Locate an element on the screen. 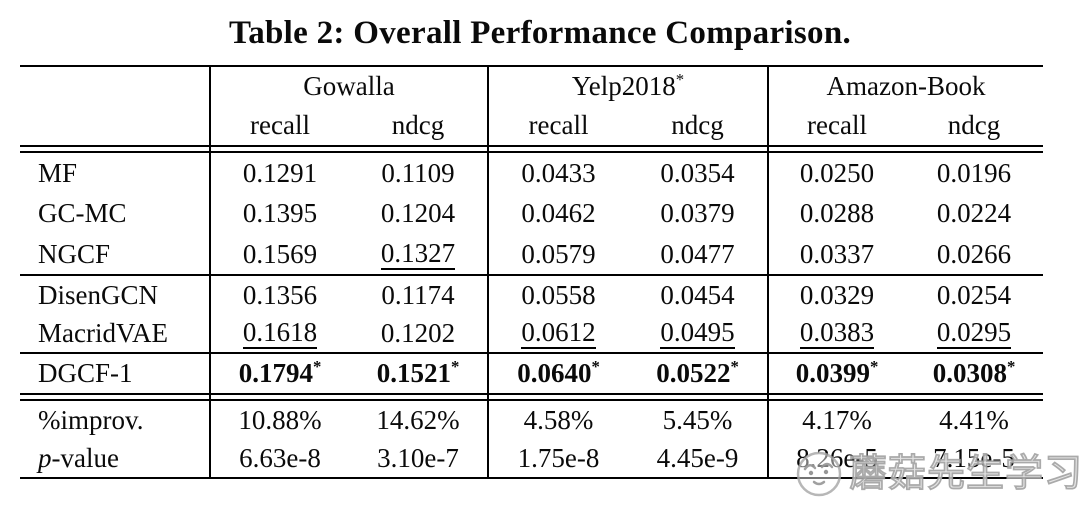  metric-header-row: recall ndcg recall ndcg recall ndcg is located at coordinates (531, 126).